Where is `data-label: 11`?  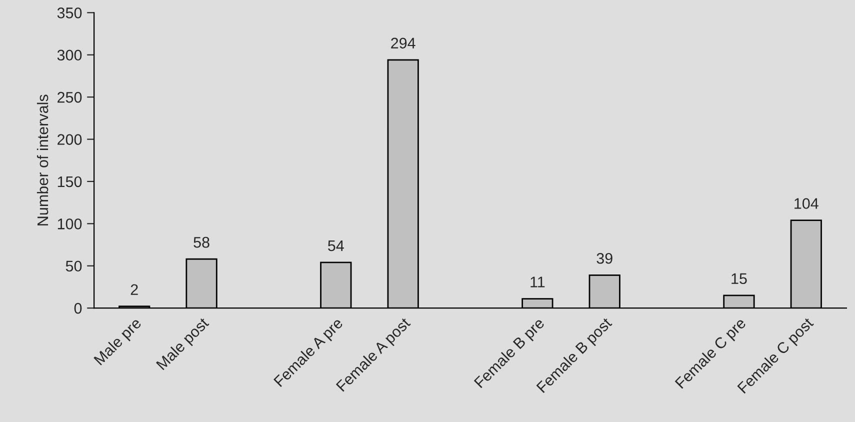
data-label: 11 is located at coordinates (537, 282).